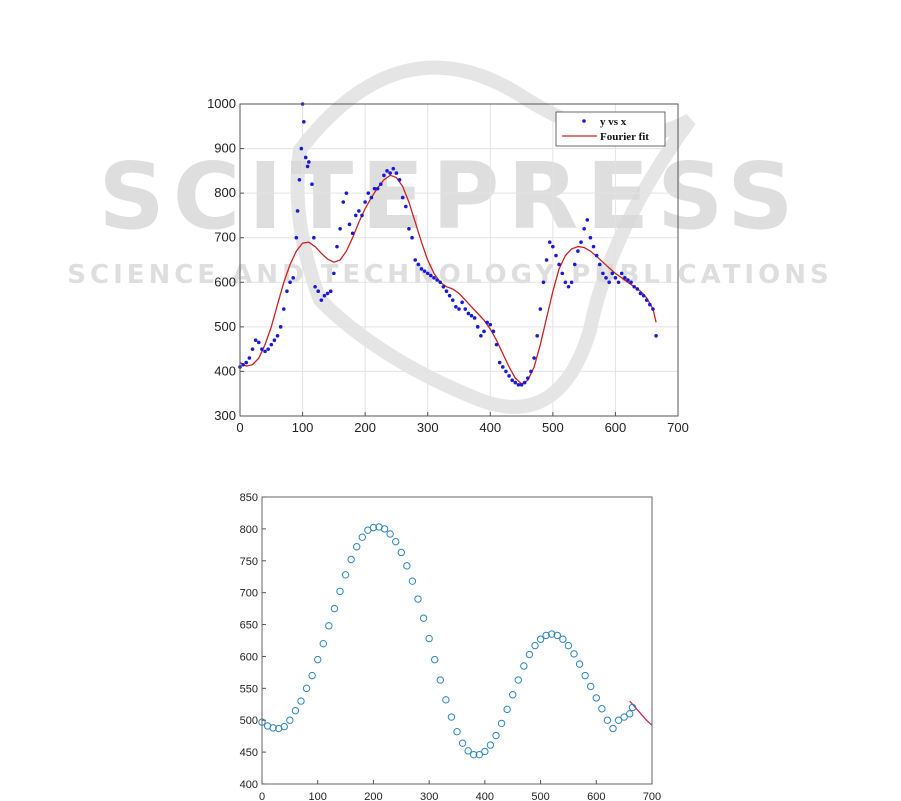 The width and height of the screenshot is (901, 801). Describe the element at coordinates (460, 790) in the screenshot. I see `chart2-x-ticks: 0 100 200 300 400 500 600 700` at that location.